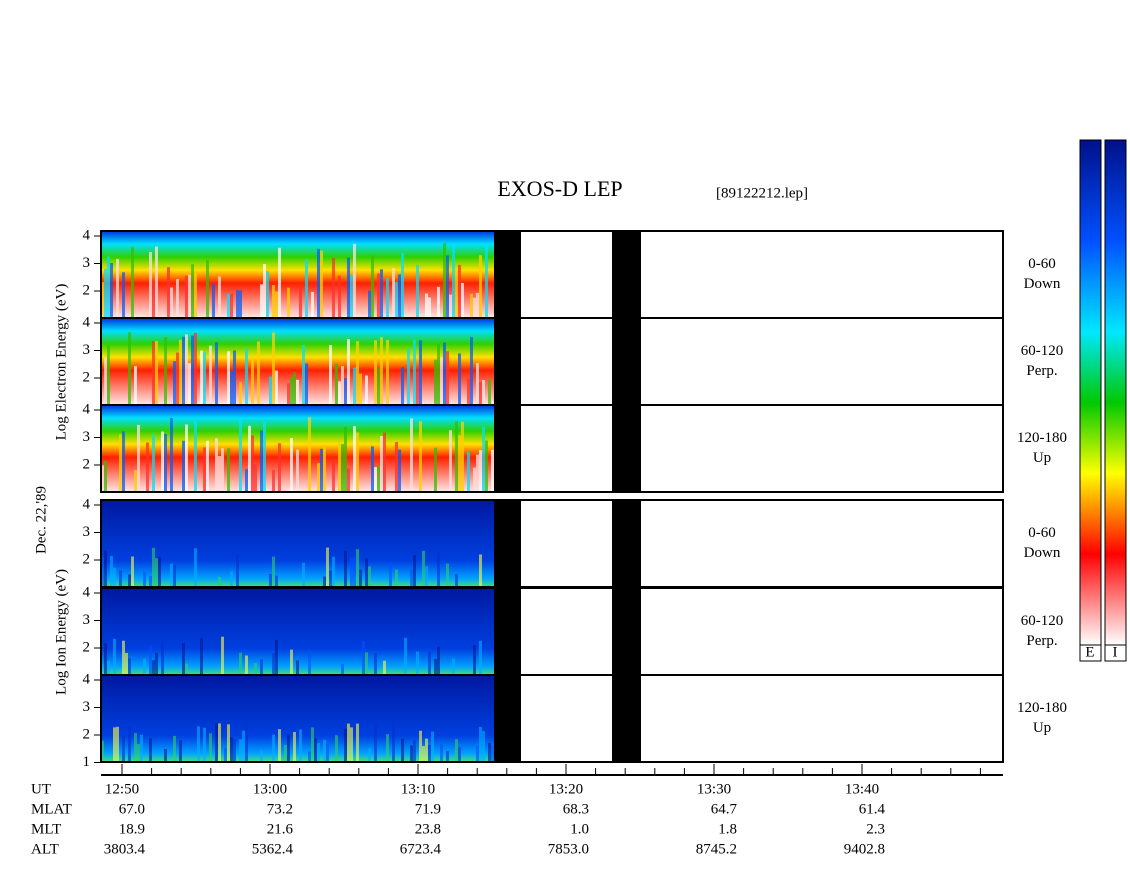  Describe the element at coordinates (122, 789) in the screenshot. I see `x-tick-label: 12:50` at that location.